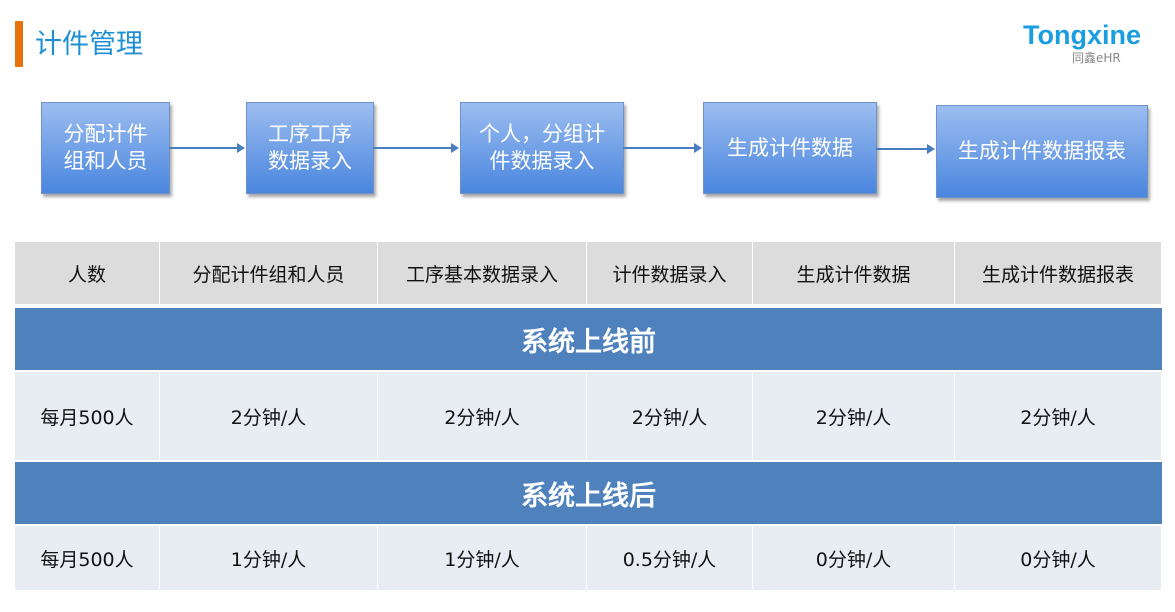 The image size is (1175, 612). I want to click on logo-wordmark: Tongxine, so click(1082, 35).